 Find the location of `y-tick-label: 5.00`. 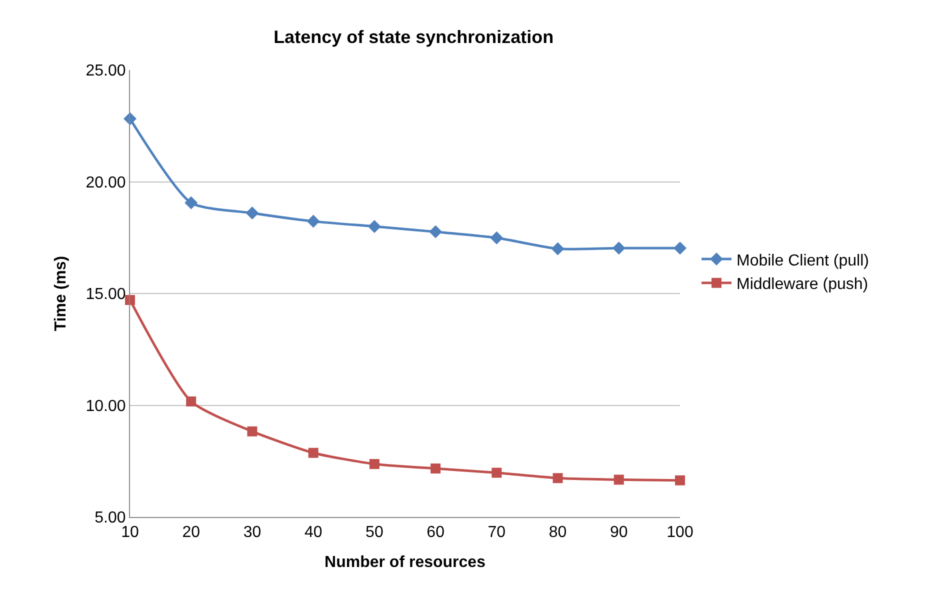

y-tick-label: 5.00 is located at coordinates (110, 518).